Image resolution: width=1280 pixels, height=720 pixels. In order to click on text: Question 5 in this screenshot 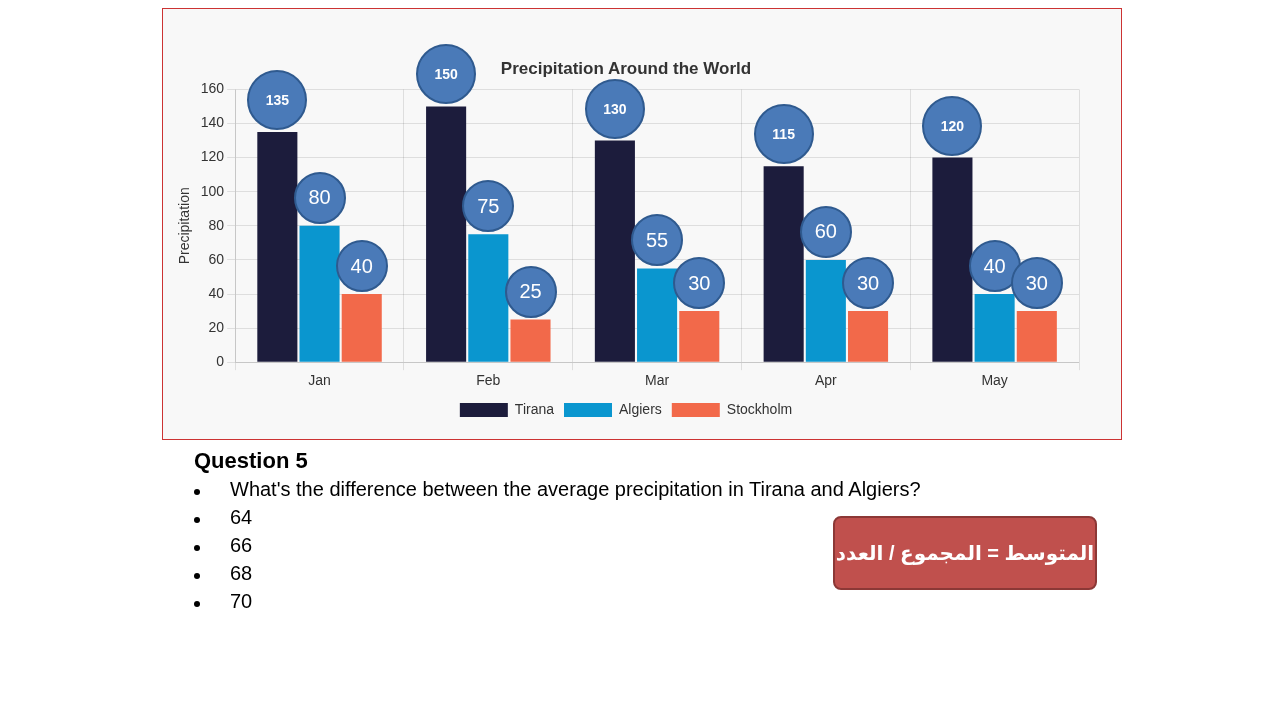, I will do `click(251, 461)`.